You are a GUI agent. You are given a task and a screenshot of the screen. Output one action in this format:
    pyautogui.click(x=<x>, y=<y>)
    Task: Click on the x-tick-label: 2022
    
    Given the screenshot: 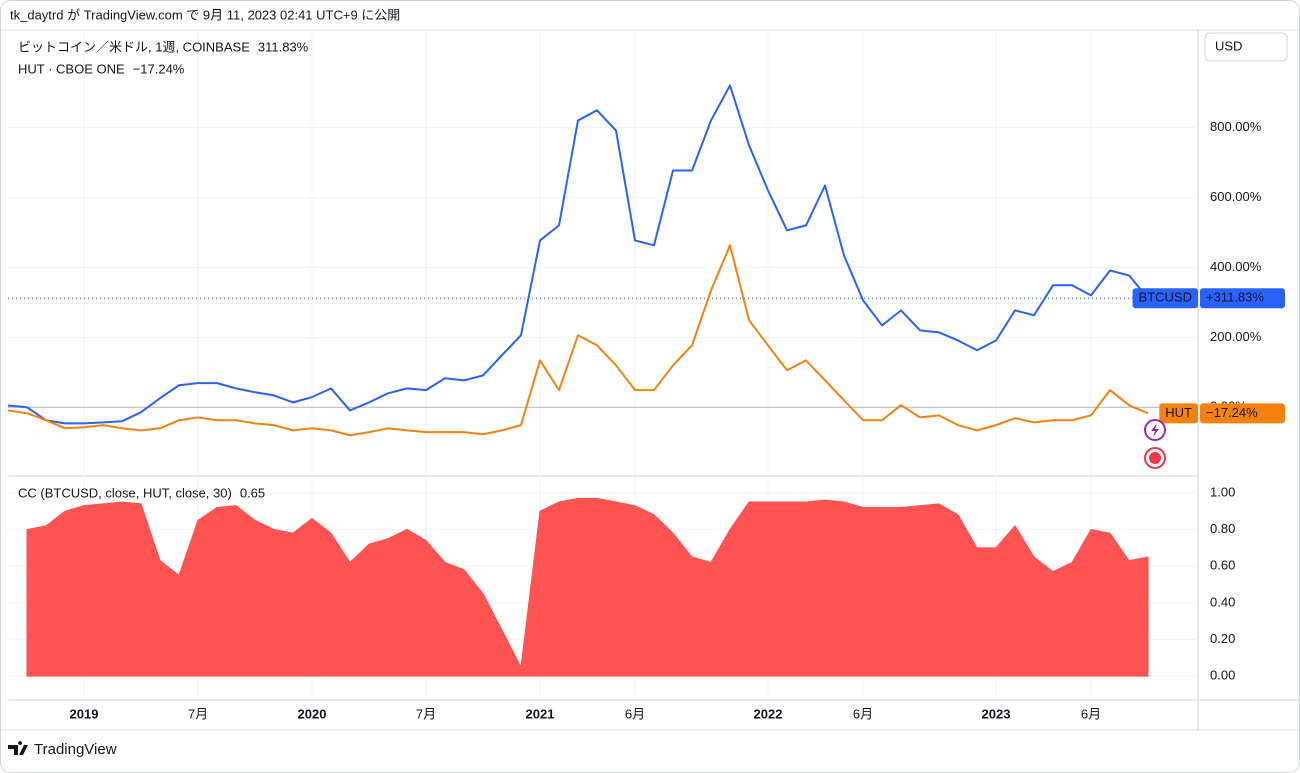 What is the action you would take?
    pyautogui.click(x=768, y=713)
    